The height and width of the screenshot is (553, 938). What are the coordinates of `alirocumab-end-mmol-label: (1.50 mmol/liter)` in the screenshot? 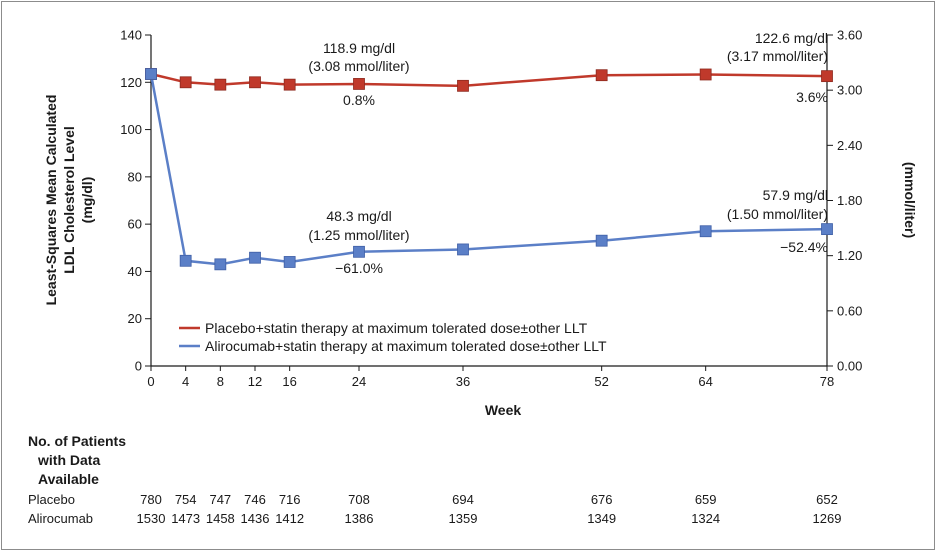 It's located at (777, 214).